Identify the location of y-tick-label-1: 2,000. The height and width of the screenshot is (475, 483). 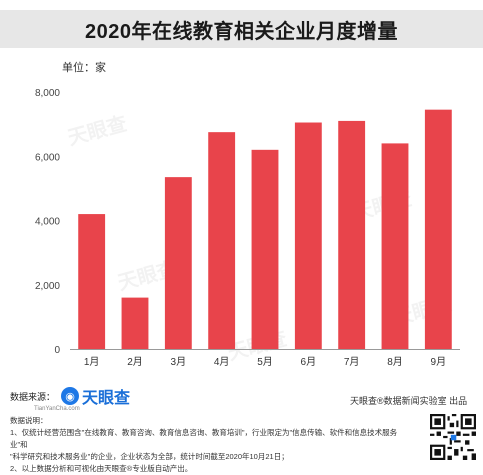
(47, 286).